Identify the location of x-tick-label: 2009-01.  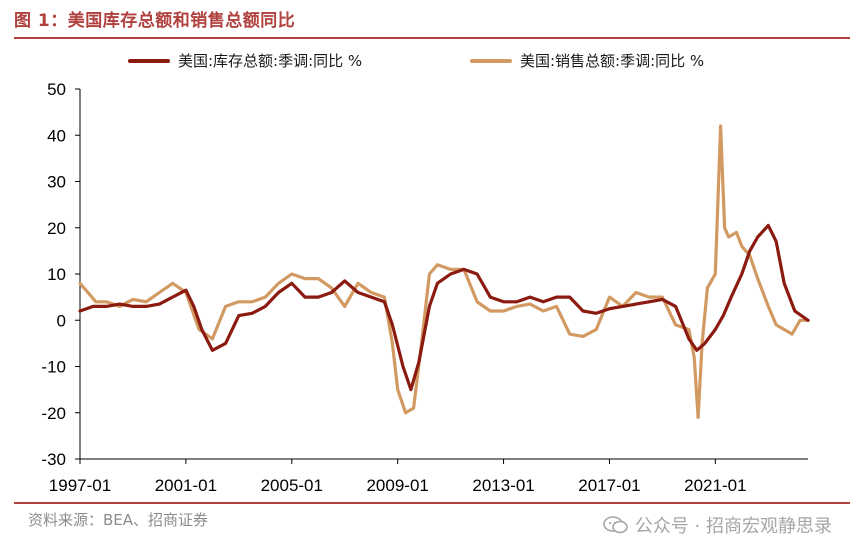
(397, 485).